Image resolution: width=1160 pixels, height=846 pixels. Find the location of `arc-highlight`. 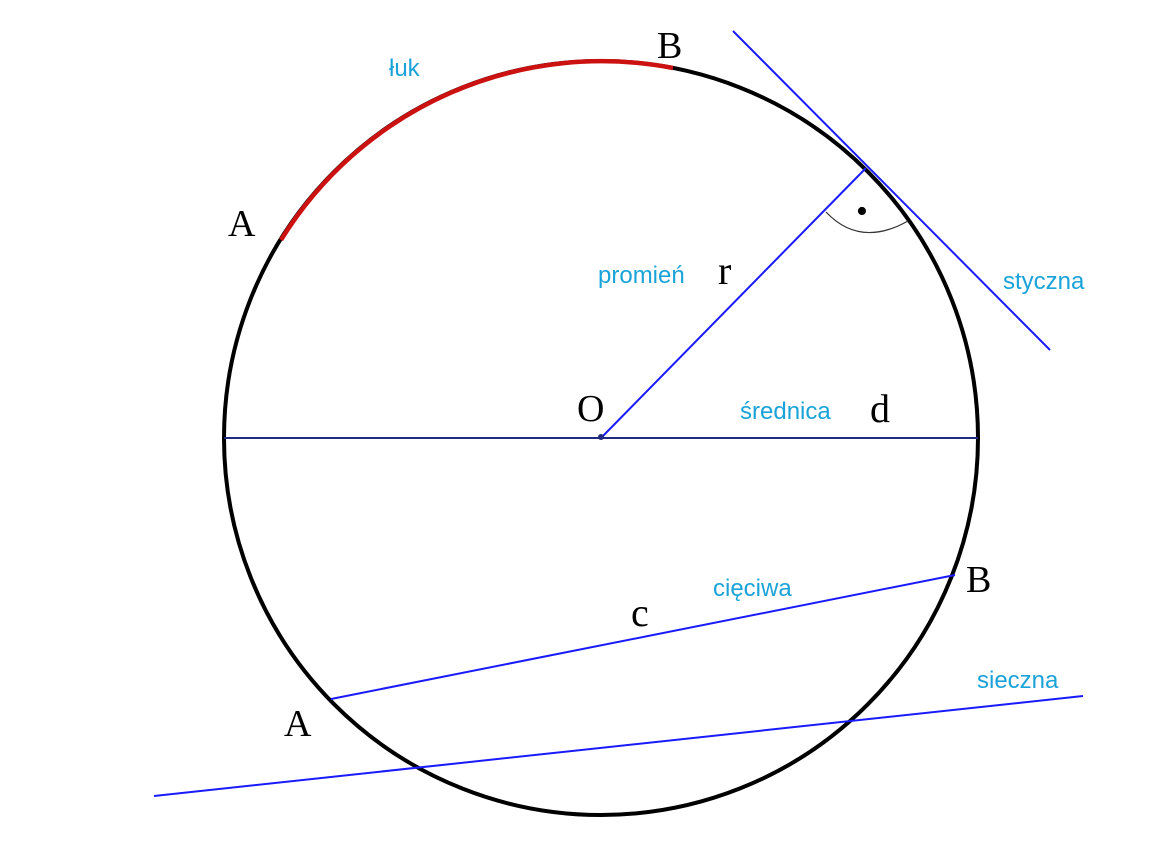

arc-highlight is located at coordinates (476, 150).